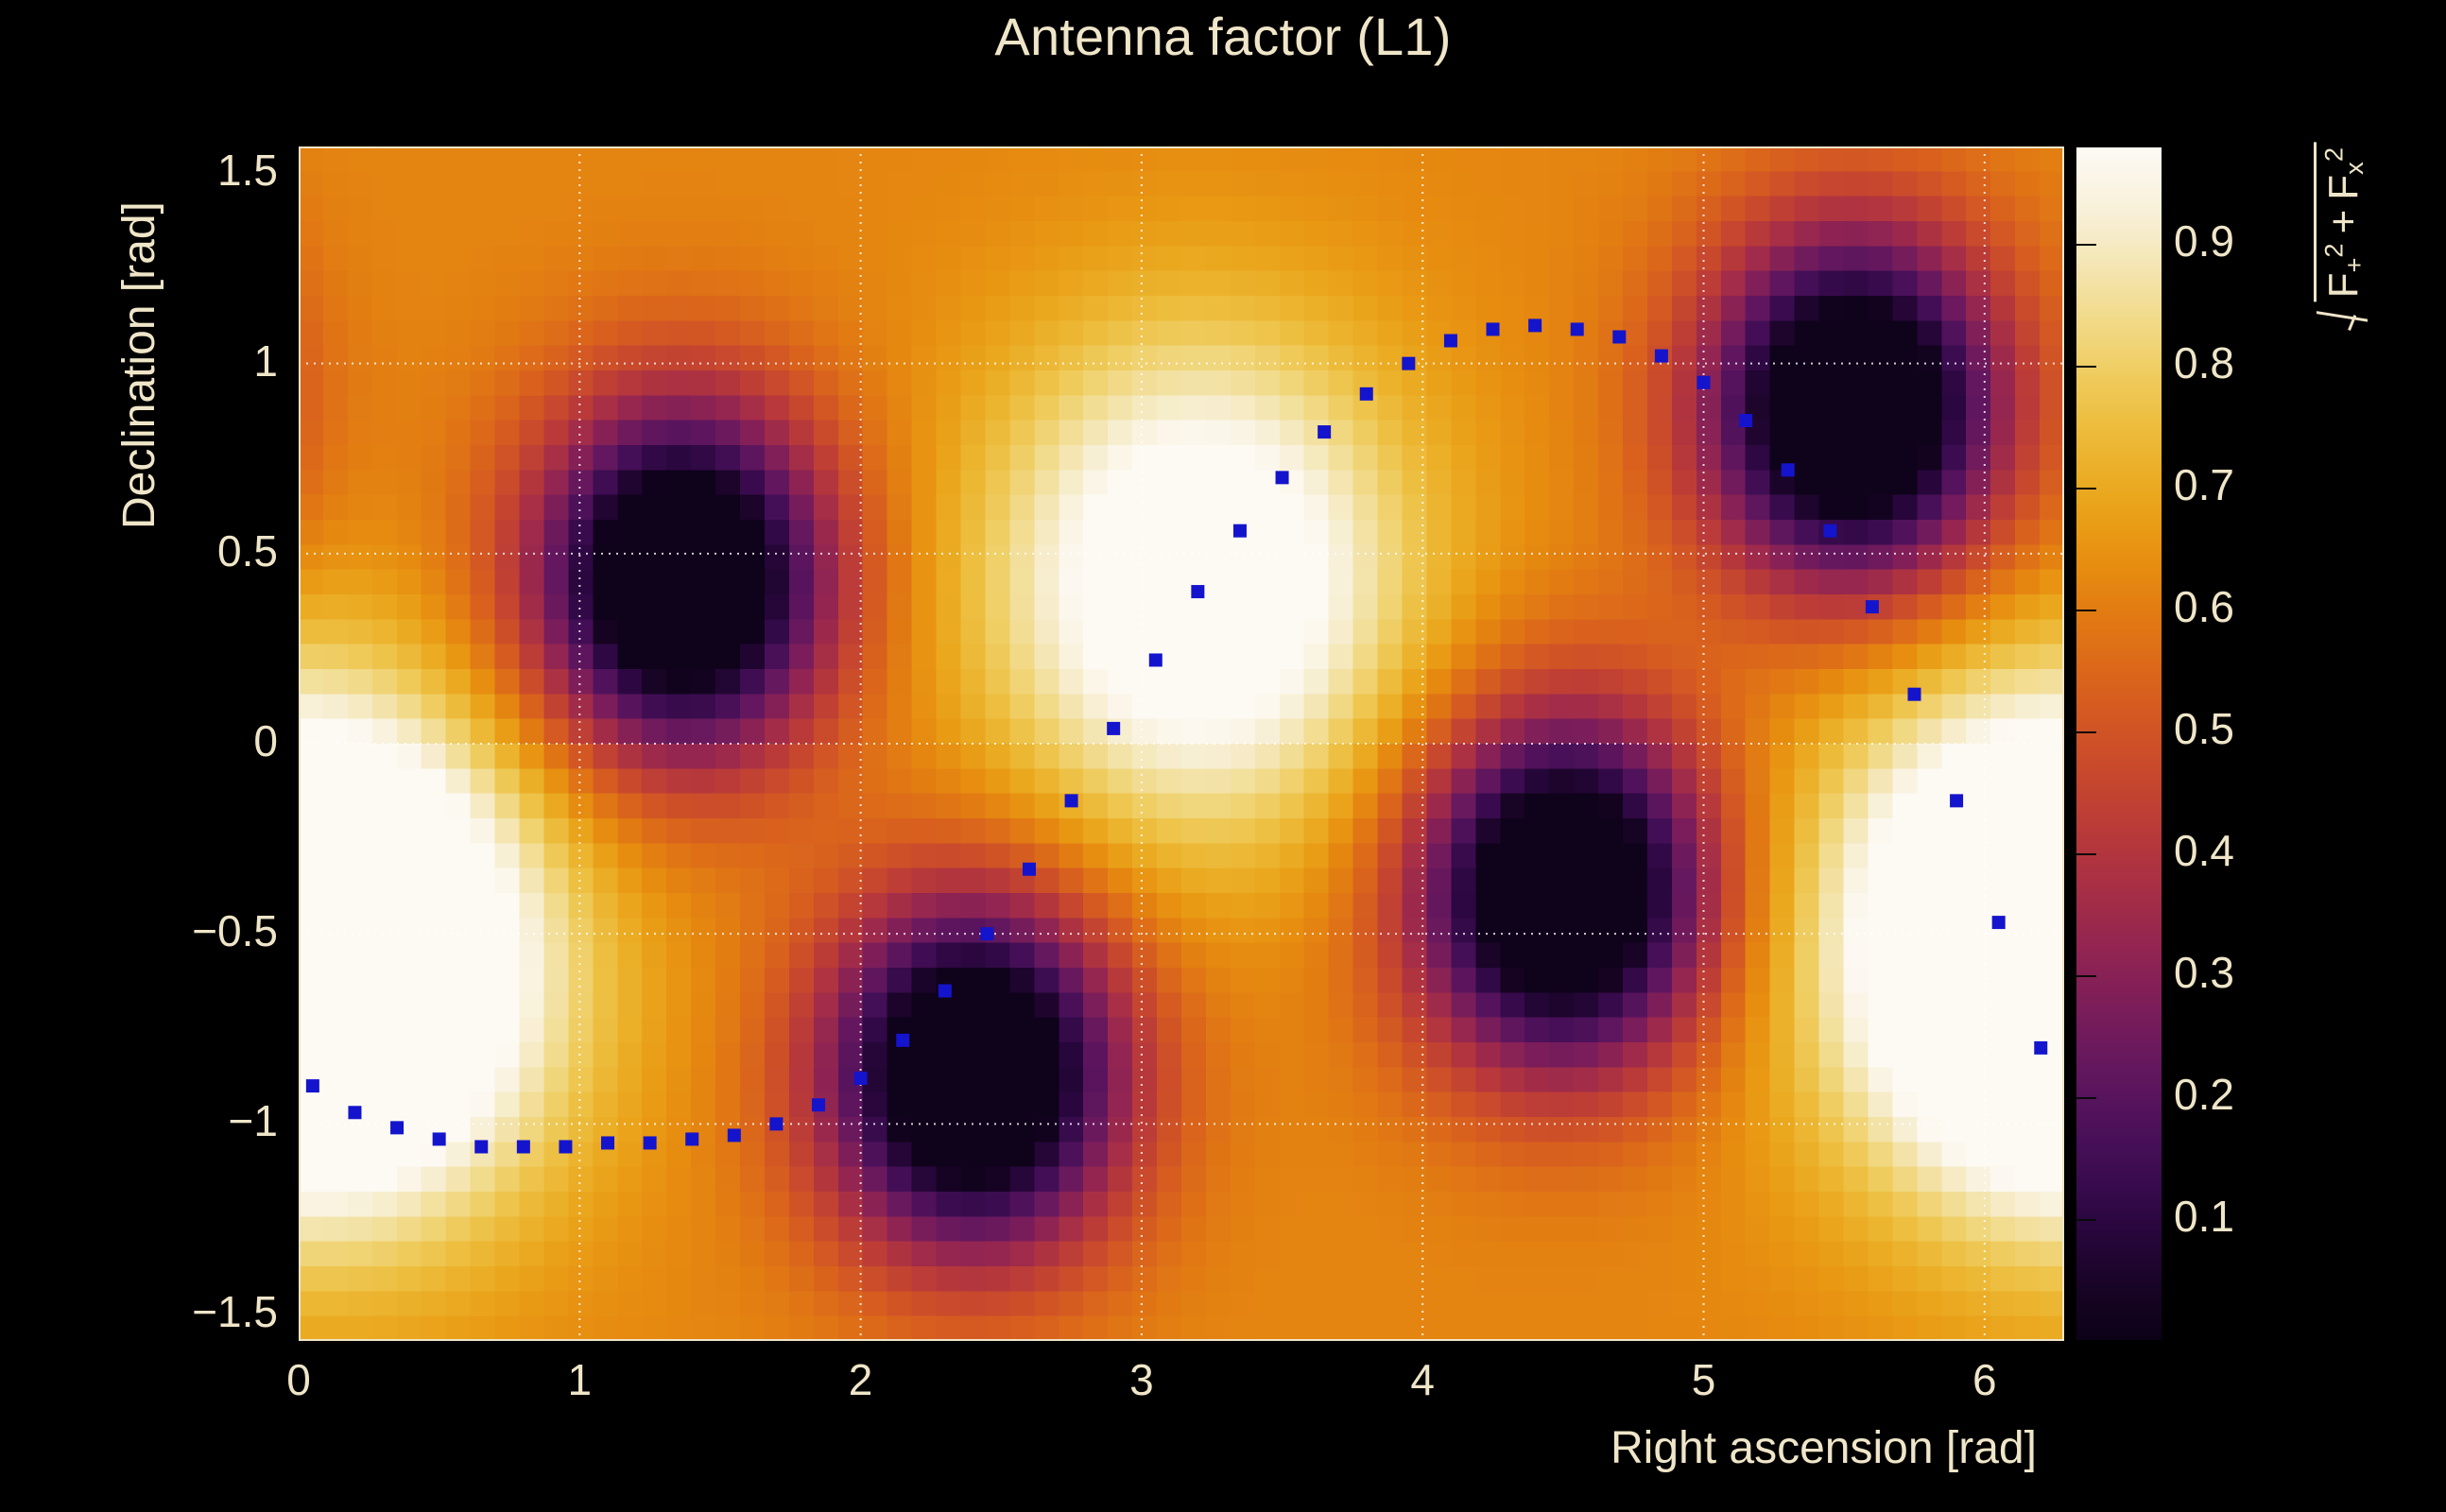  I want to click on y-tick-label: 0.5, so click(247, 550).